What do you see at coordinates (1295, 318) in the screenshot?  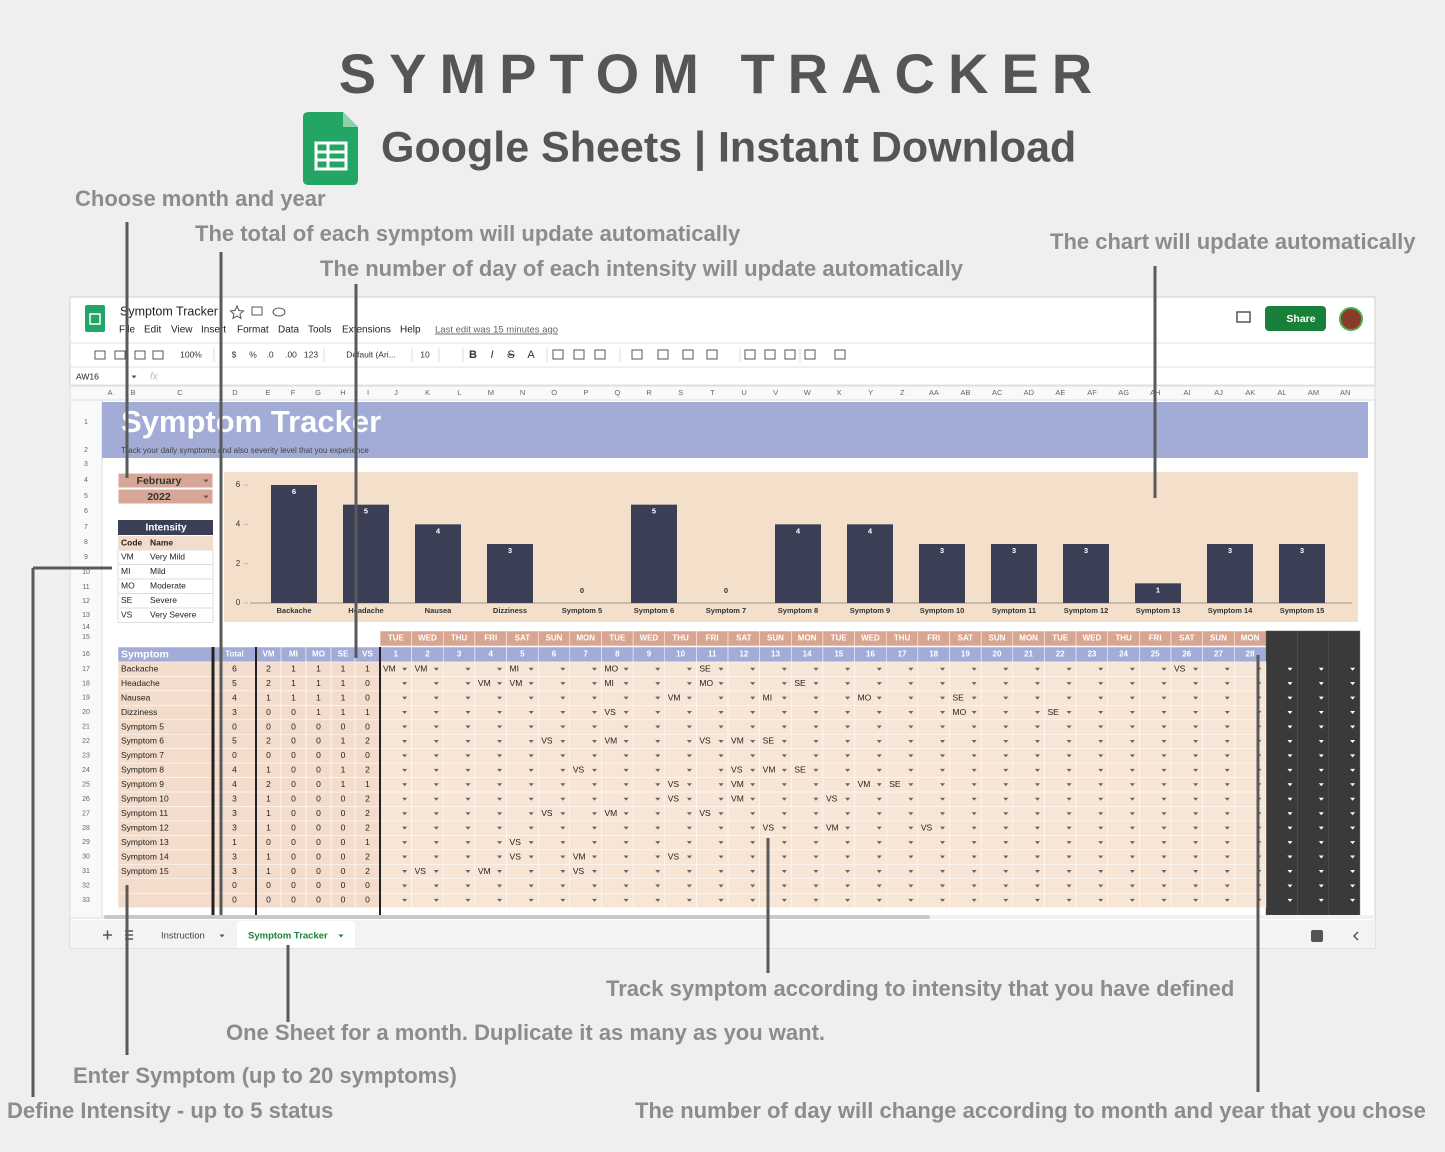 I see `share-button` at bounding box center [1295, 318].